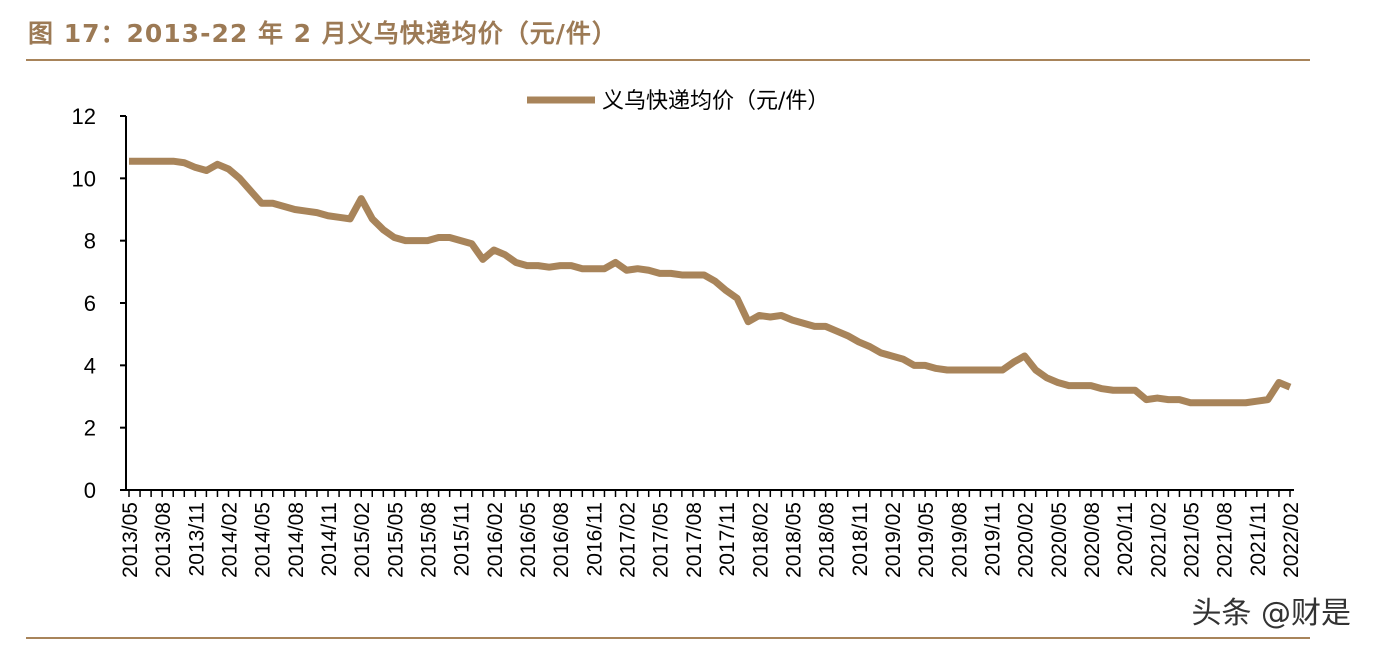  I want to click on figure-title: 图 17：2013-22 年 2 月义乌快递均价（元/件）, so click(323, 33).